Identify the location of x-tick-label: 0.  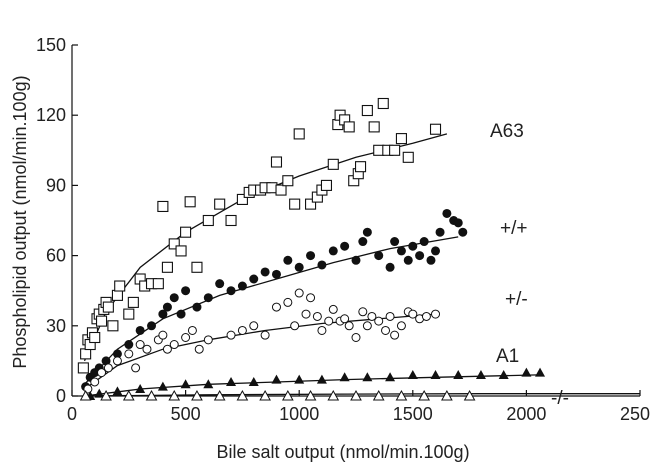
(72, 414).